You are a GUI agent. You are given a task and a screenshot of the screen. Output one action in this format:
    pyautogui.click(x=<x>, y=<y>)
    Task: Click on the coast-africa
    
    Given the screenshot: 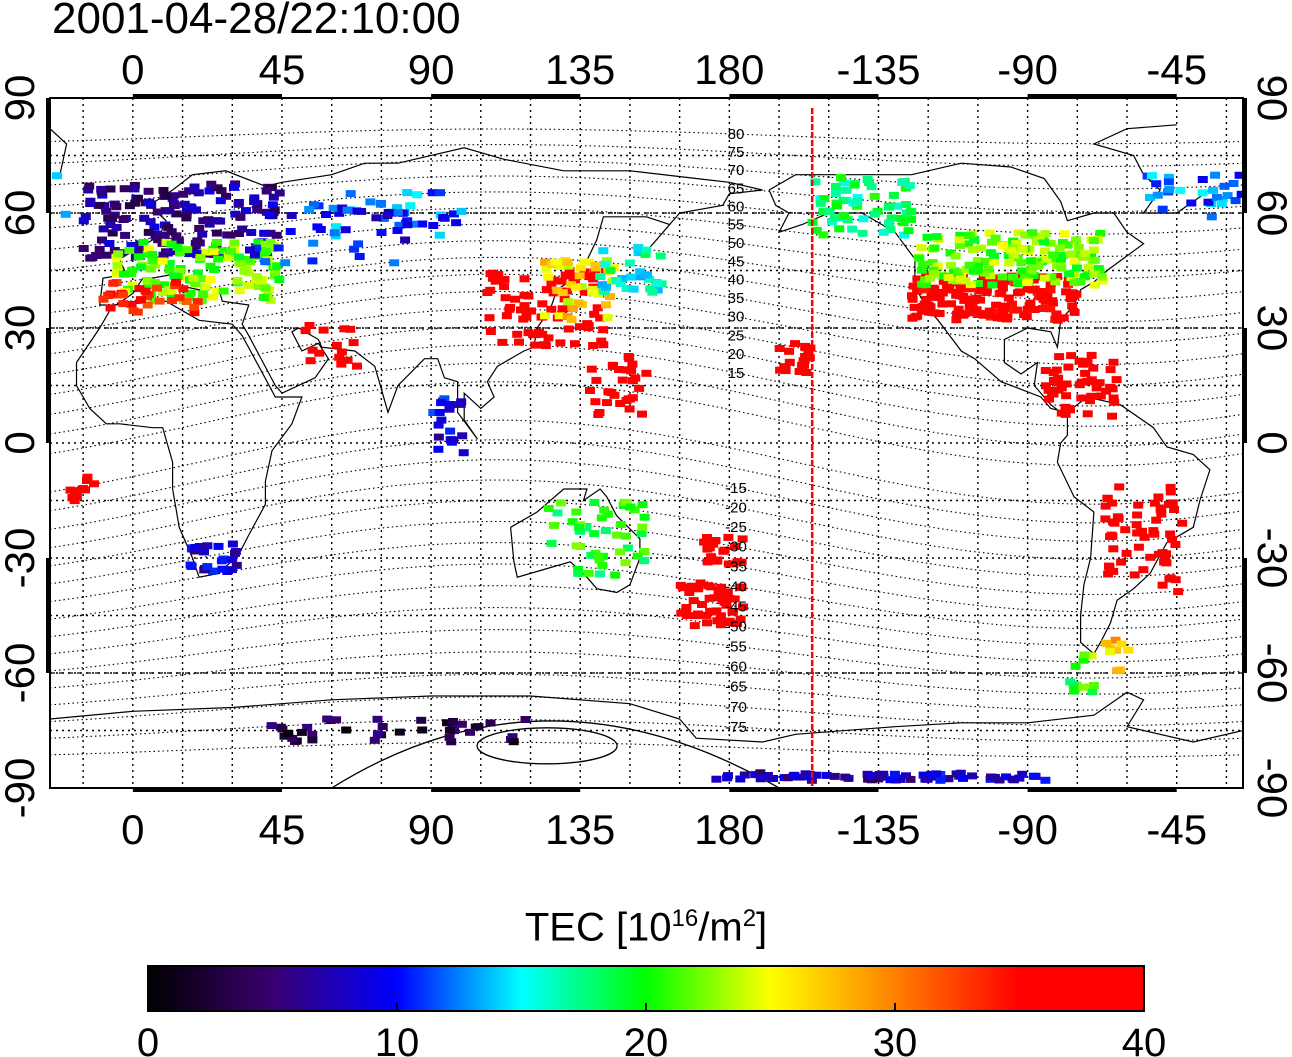 What is the action you would take?
    pyautogui.click(x=189, y=439)
    